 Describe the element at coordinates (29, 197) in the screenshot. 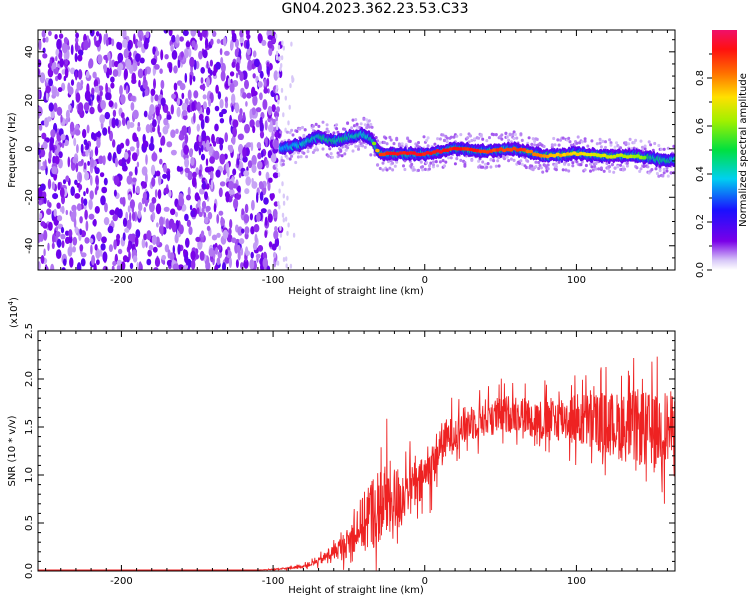

I see `y-tick-label: -20` at that location.